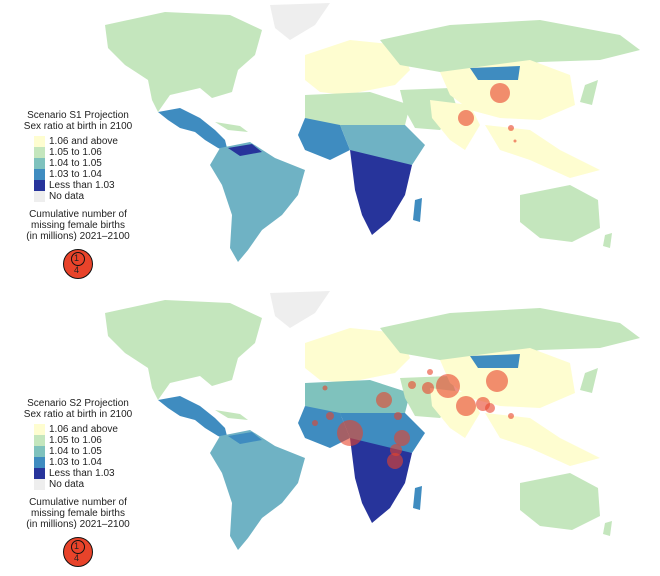  Describe the element at coordinates (183, 62) in the screenshot. I see `north-america-region` at that location.